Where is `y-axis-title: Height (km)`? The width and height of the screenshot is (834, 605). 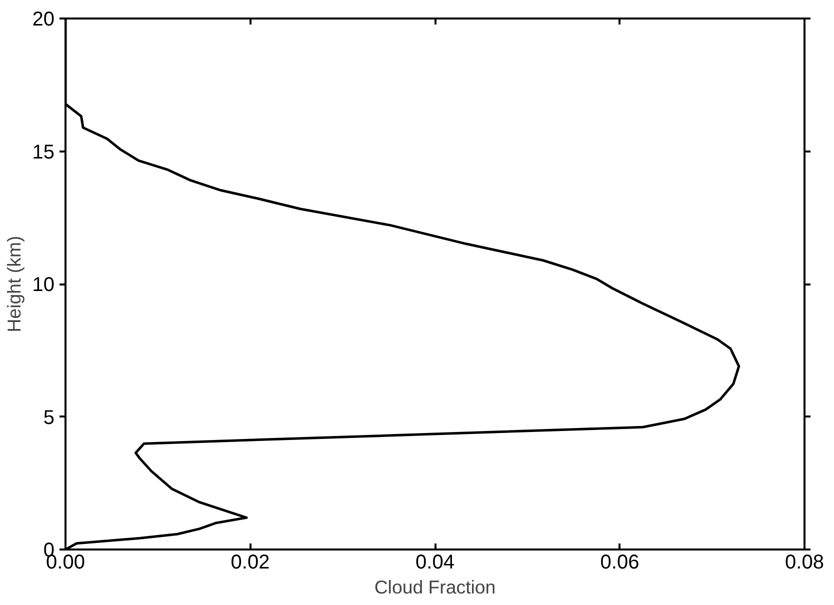
y-axis-title: Height (km) is located at coordinates (13, 284).